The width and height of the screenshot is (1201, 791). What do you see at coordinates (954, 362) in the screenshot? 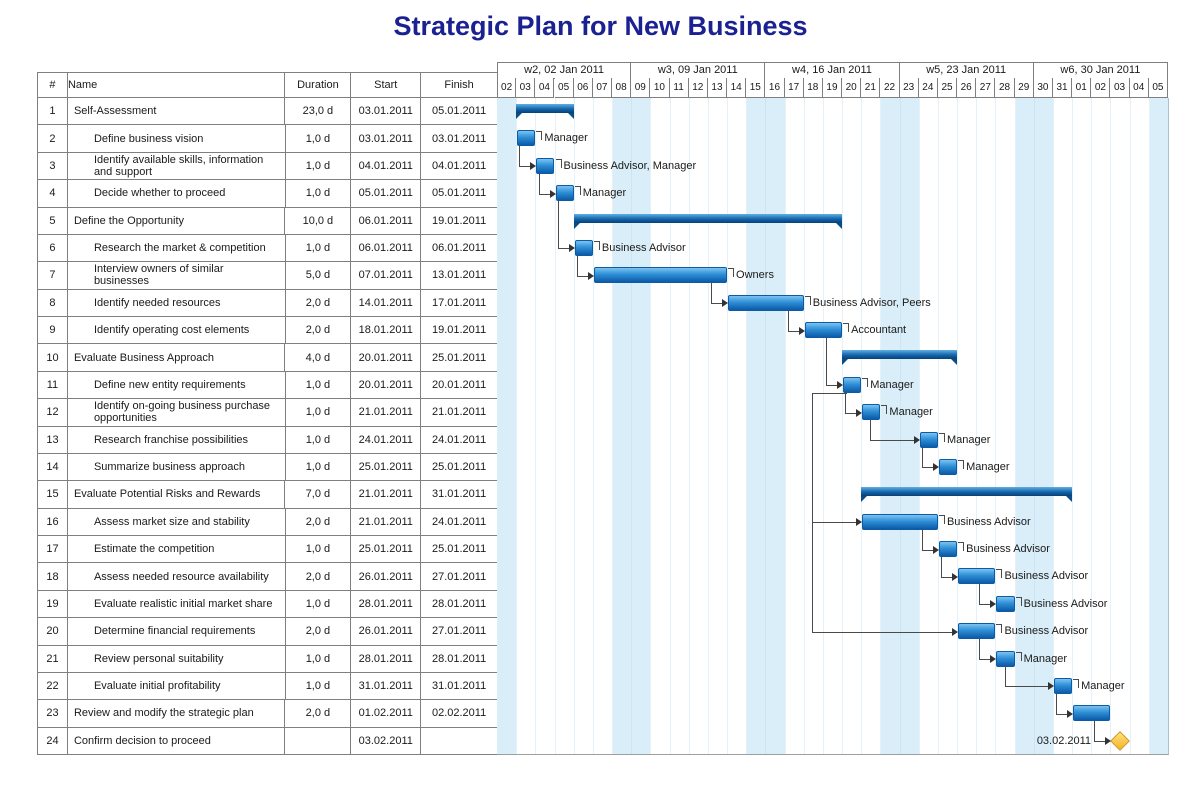
I see `summary-right-tip` at bounding box center [954, 362].